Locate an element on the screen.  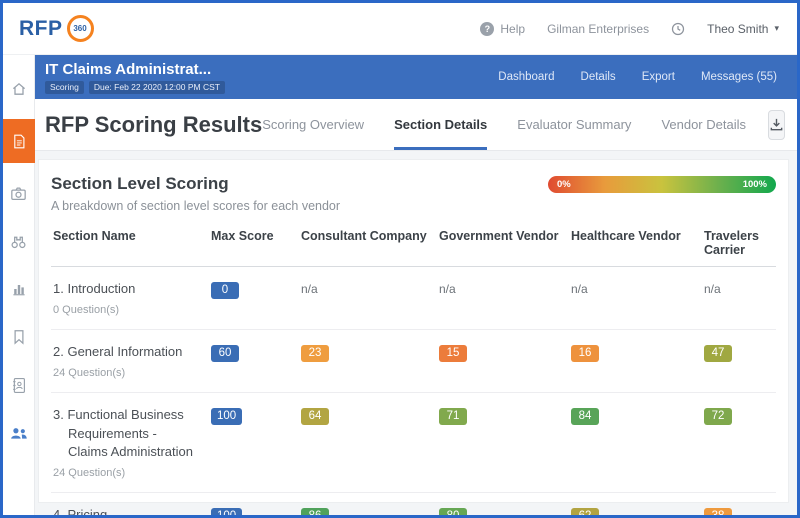
sidebar-item-bookmarks is located at coordinates (19, 337).